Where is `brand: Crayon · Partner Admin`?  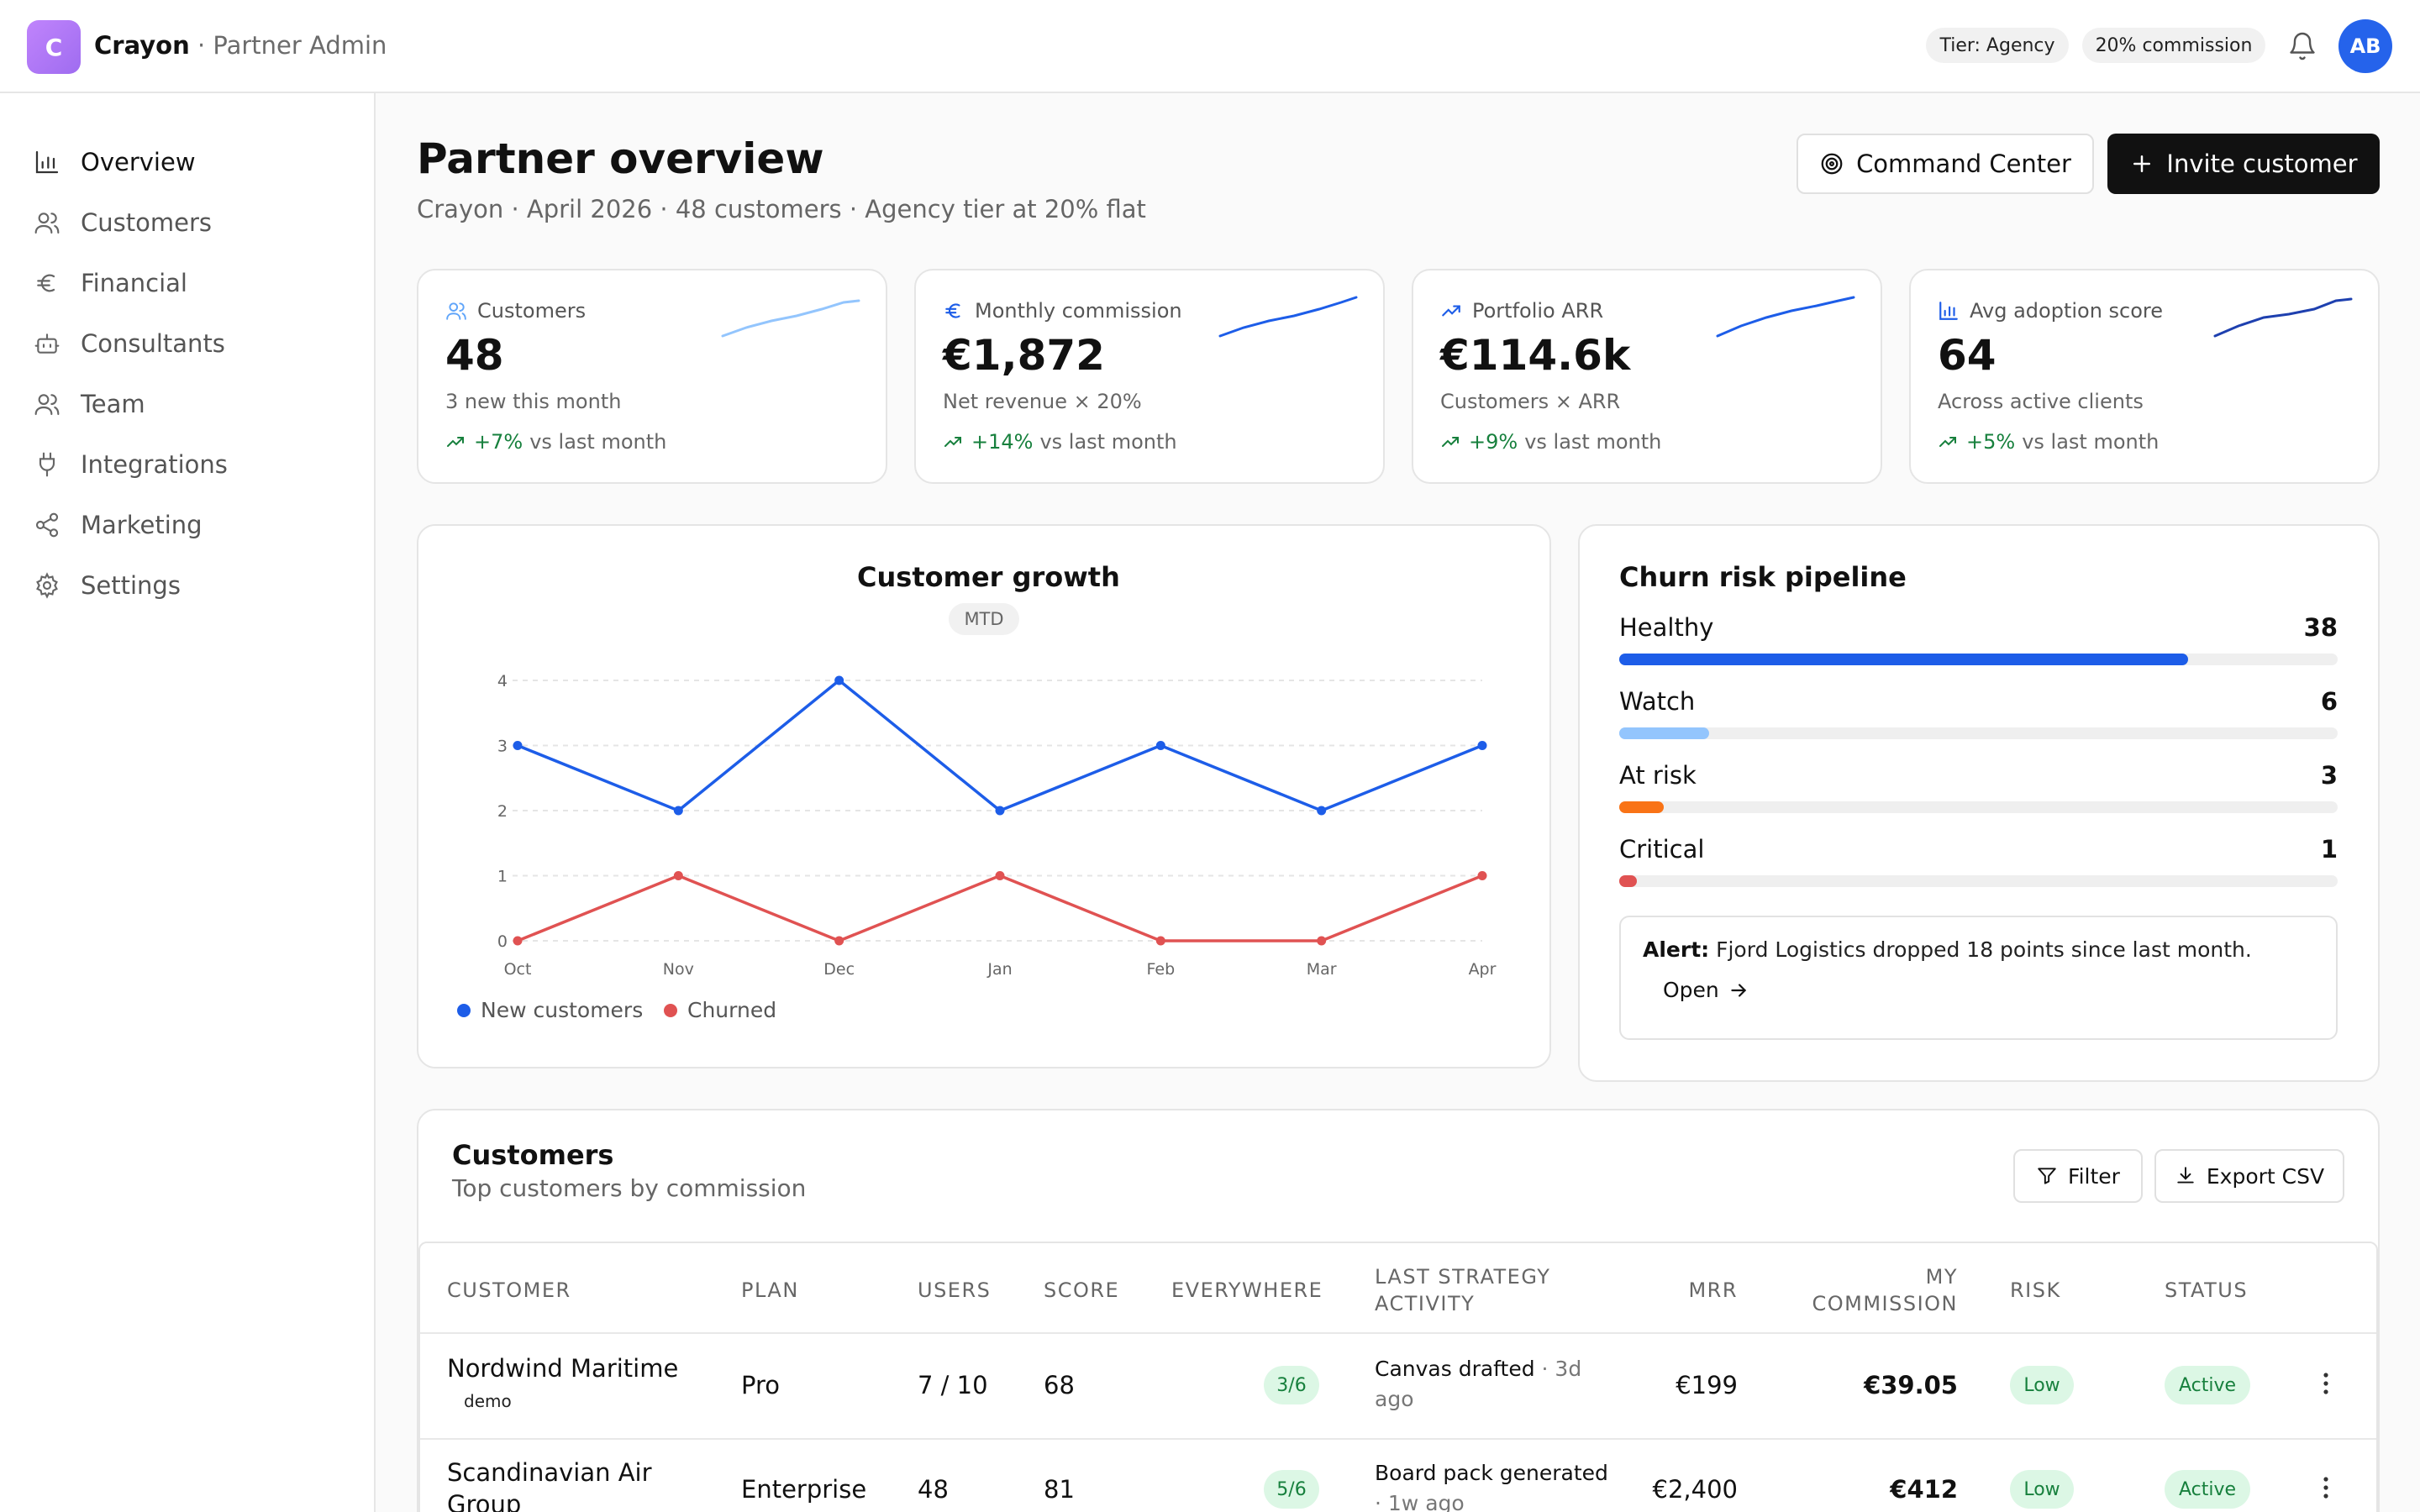
brand: Crayon · Partner Admin is located at coordinates (240, 45).